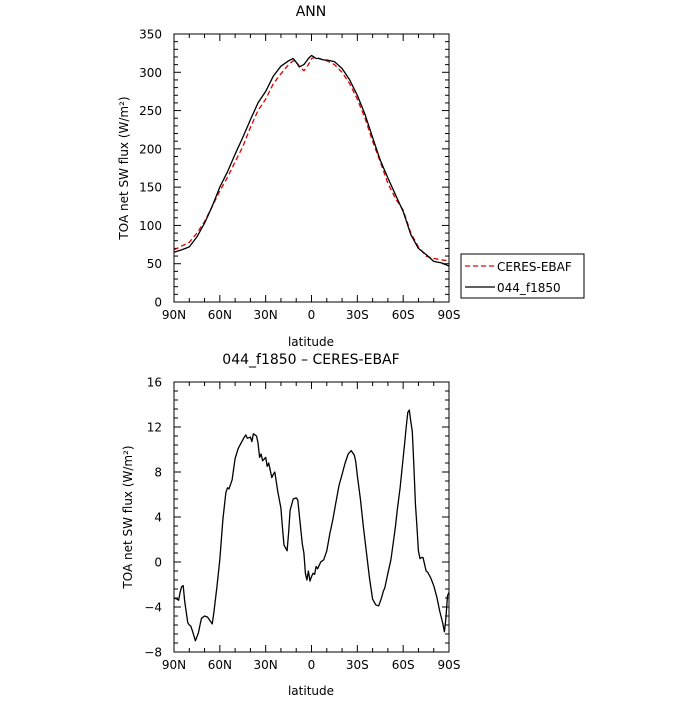  Describe the element at coordinates (220, 665) in the screenshot. I see `bottom-xtick-label: 60N` at that location.